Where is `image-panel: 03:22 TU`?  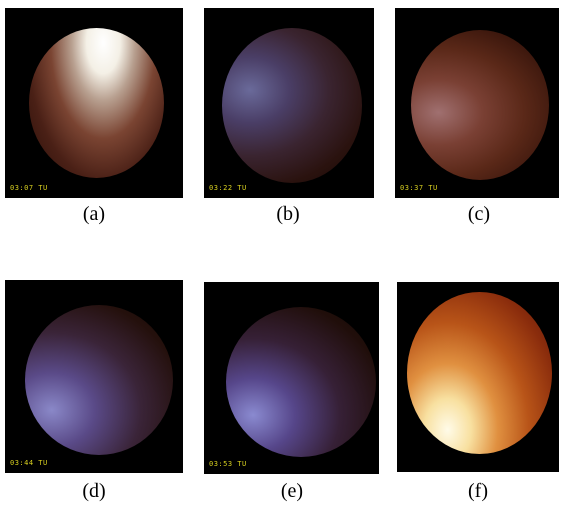
image-panel: 03:22 TU is located at coordinates (289, 103).